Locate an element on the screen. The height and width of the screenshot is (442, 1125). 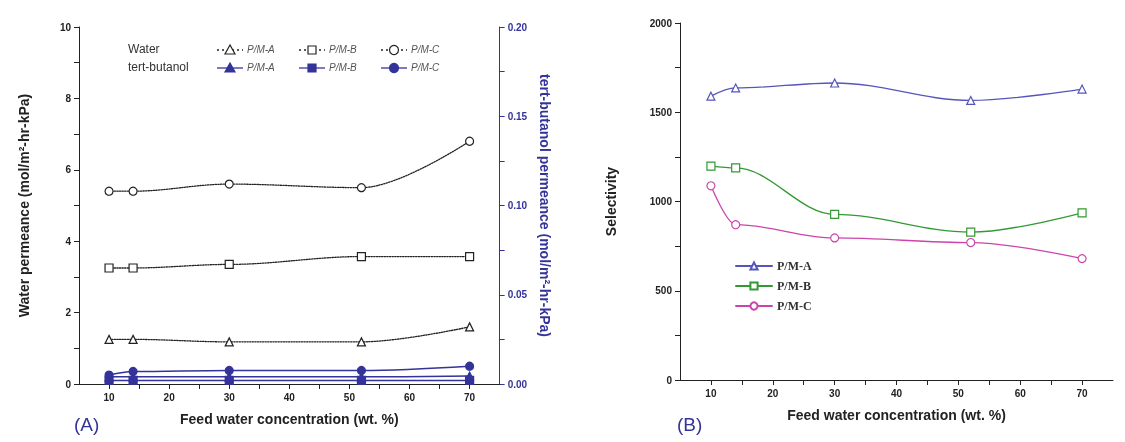
y-tick-label: 6 is located at coordinates (68, 170).